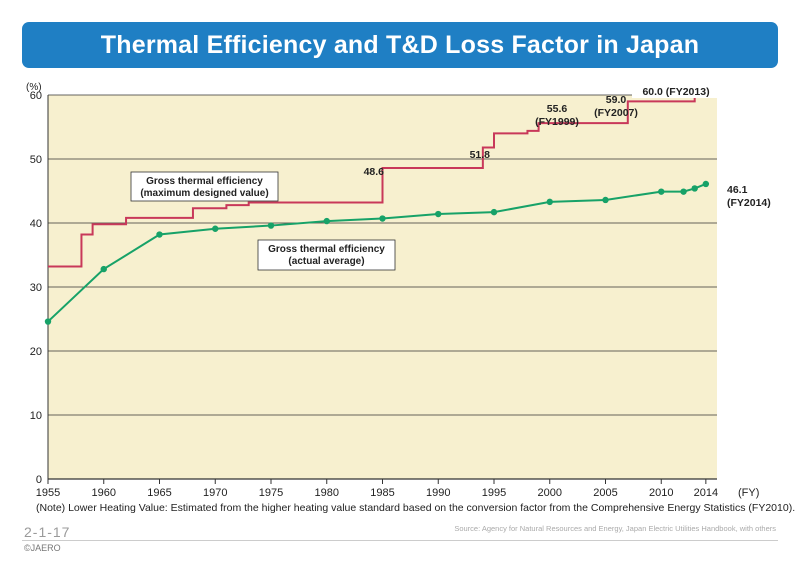 Image resolution: width=800 pixels, height=566 pixels. I want to click on x-tick-label: 2014, so click(706, 493).